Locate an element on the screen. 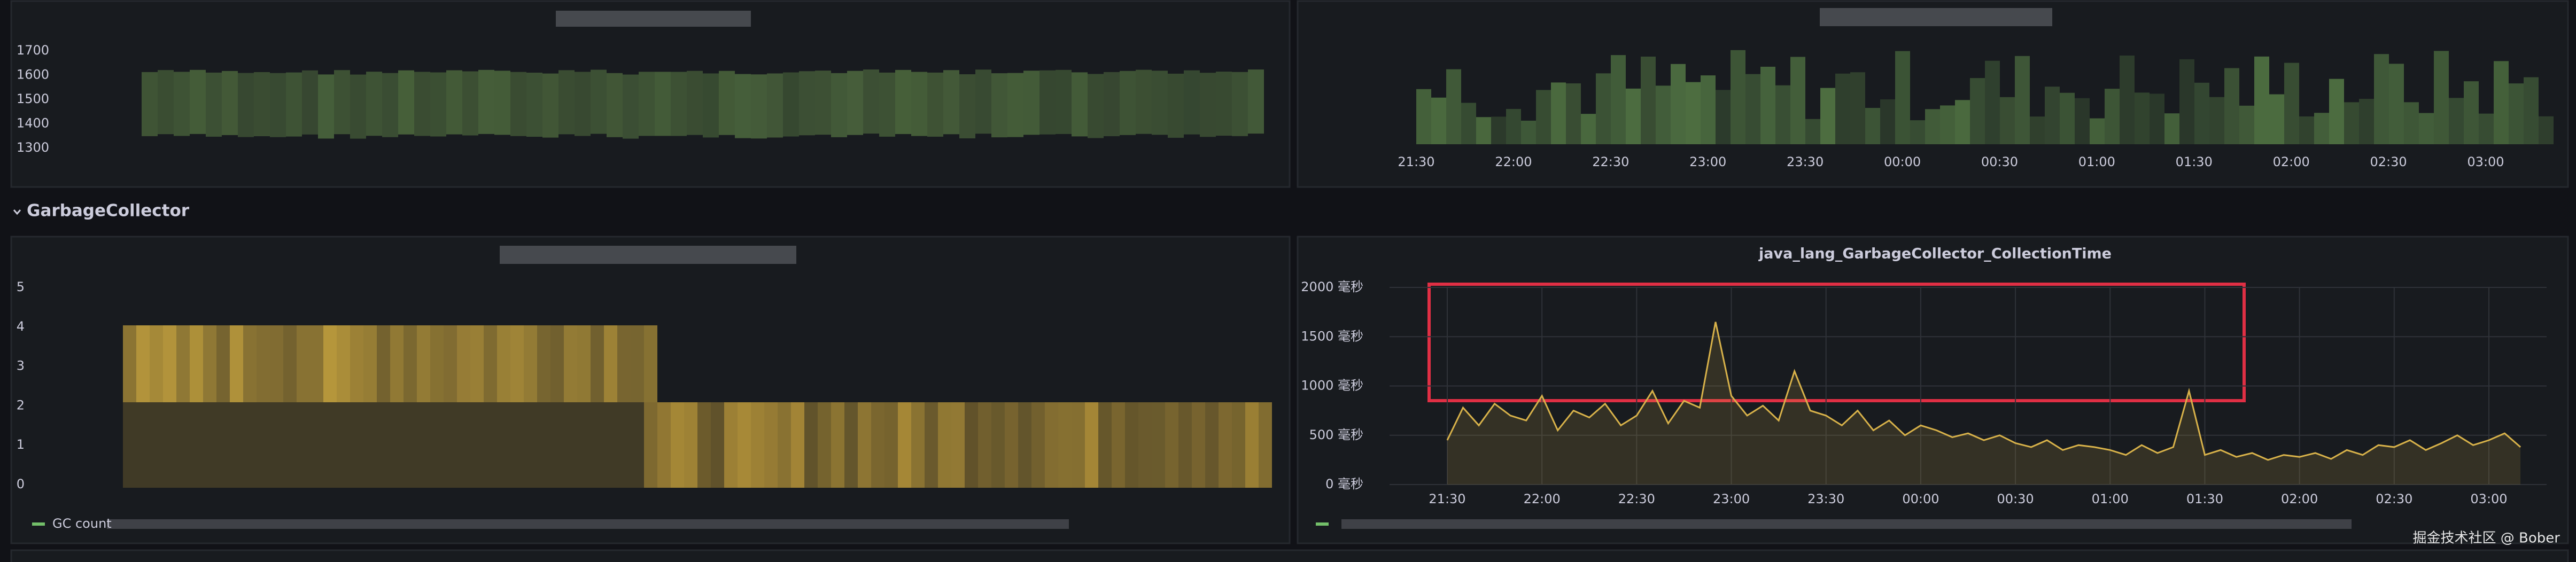 This screenshot has height=562, width=2576. x-tick-label: 00:00 is located at coordinates (1920, 498).